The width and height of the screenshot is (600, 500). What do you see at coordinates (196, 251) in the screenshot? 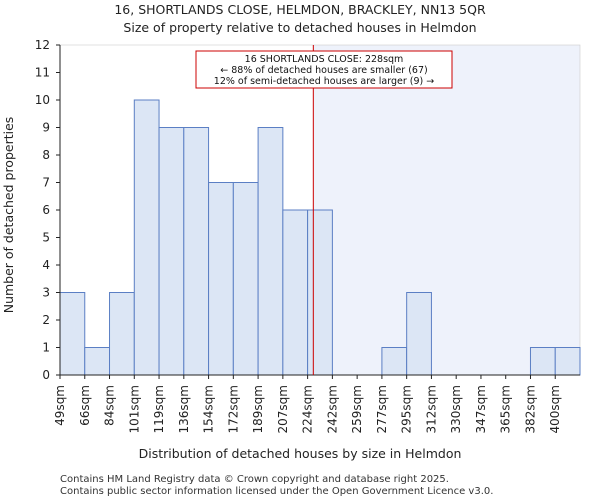
I see `bar-136sqm` at bounding box center [196, 251].